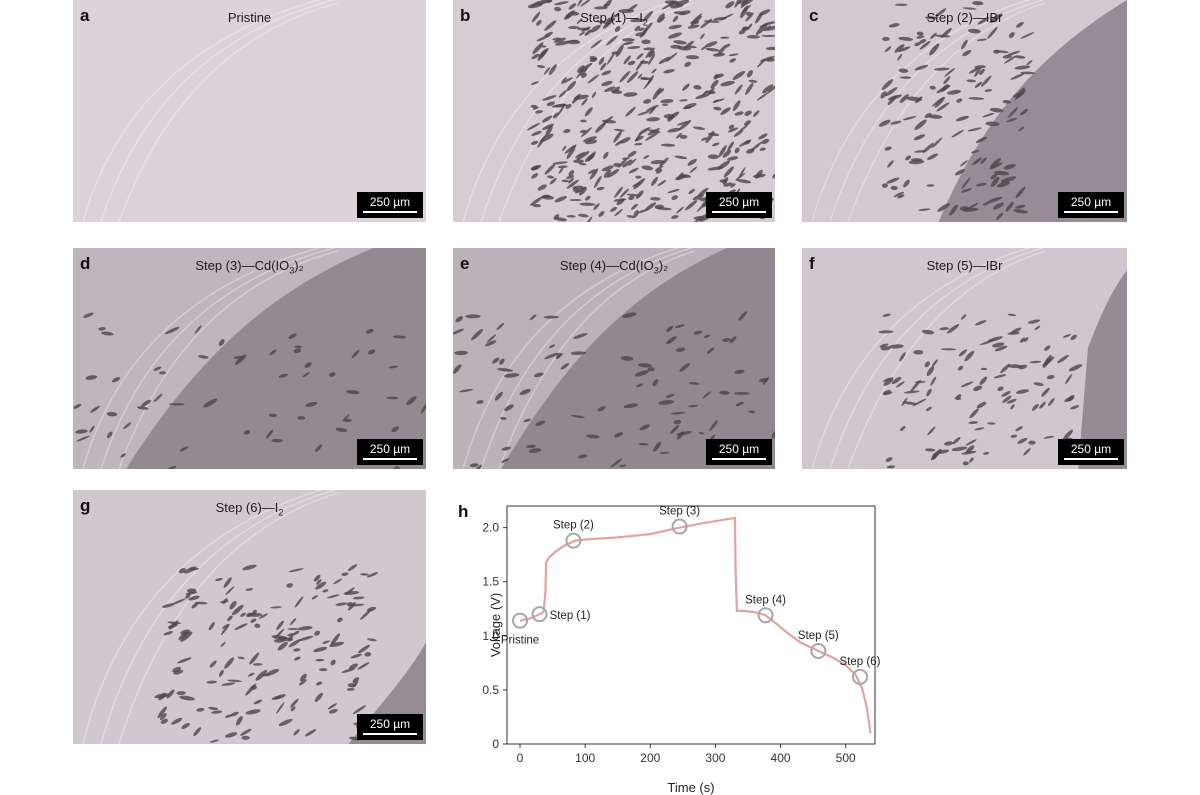 This screenshot has width=1200, height=795. Describe the element at coordinates (463, 511) in the screenshot. I see `panel-letter-h: h` at that location.